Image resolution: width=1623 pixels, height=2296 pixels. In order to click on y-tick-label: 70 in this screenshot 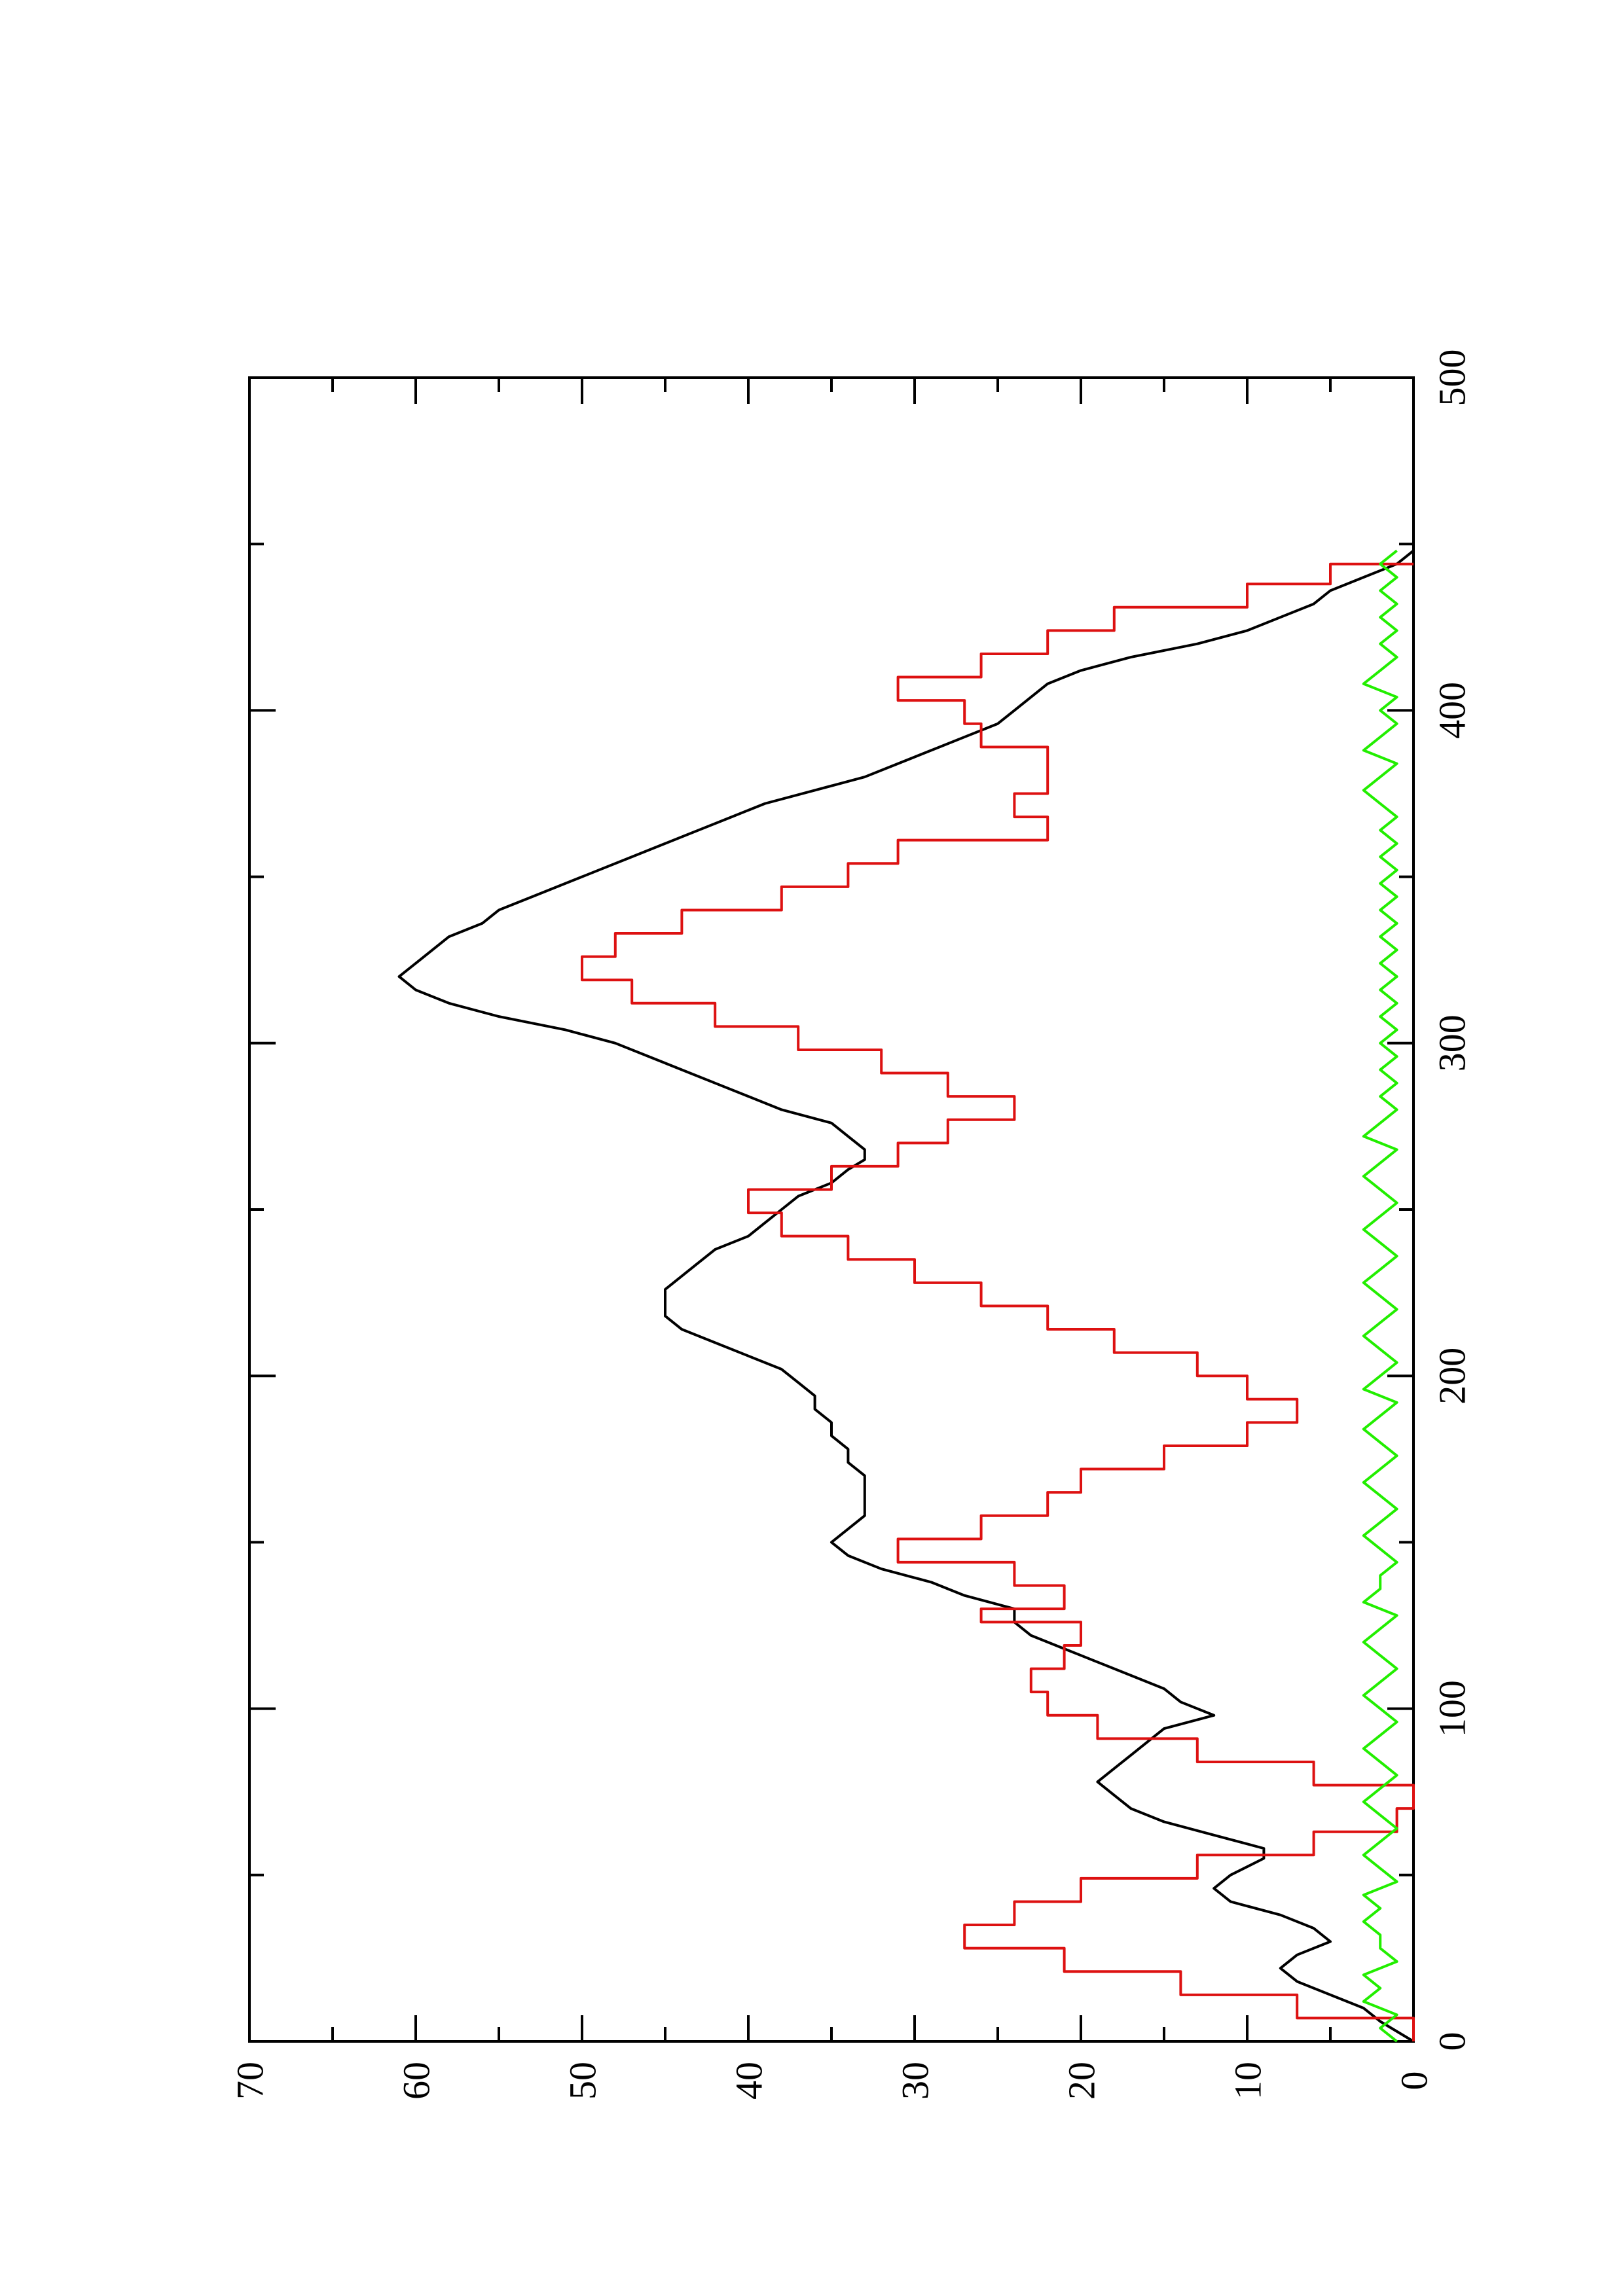, I will do `click(249, 2081)`.